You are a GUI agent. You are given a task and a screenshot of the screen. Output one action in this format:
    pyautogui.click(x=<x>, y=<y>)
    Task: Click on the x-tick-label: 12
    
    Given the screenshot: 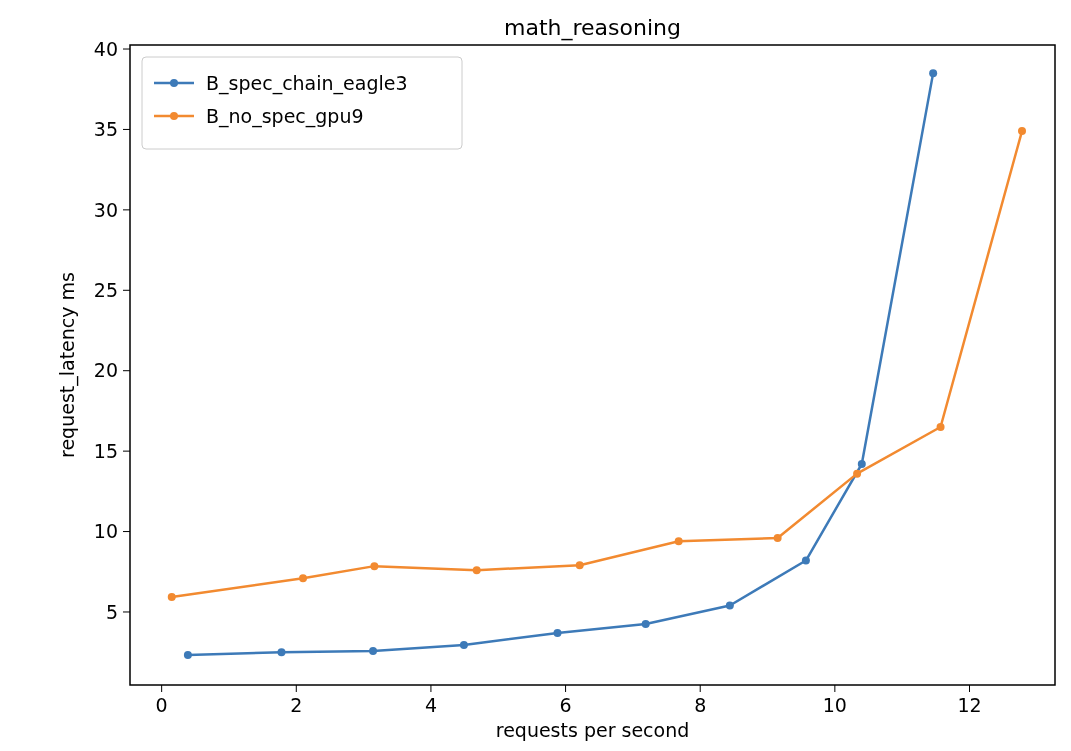 What is the action you would take?
    pyautogui.click(x=969, y=705)
    